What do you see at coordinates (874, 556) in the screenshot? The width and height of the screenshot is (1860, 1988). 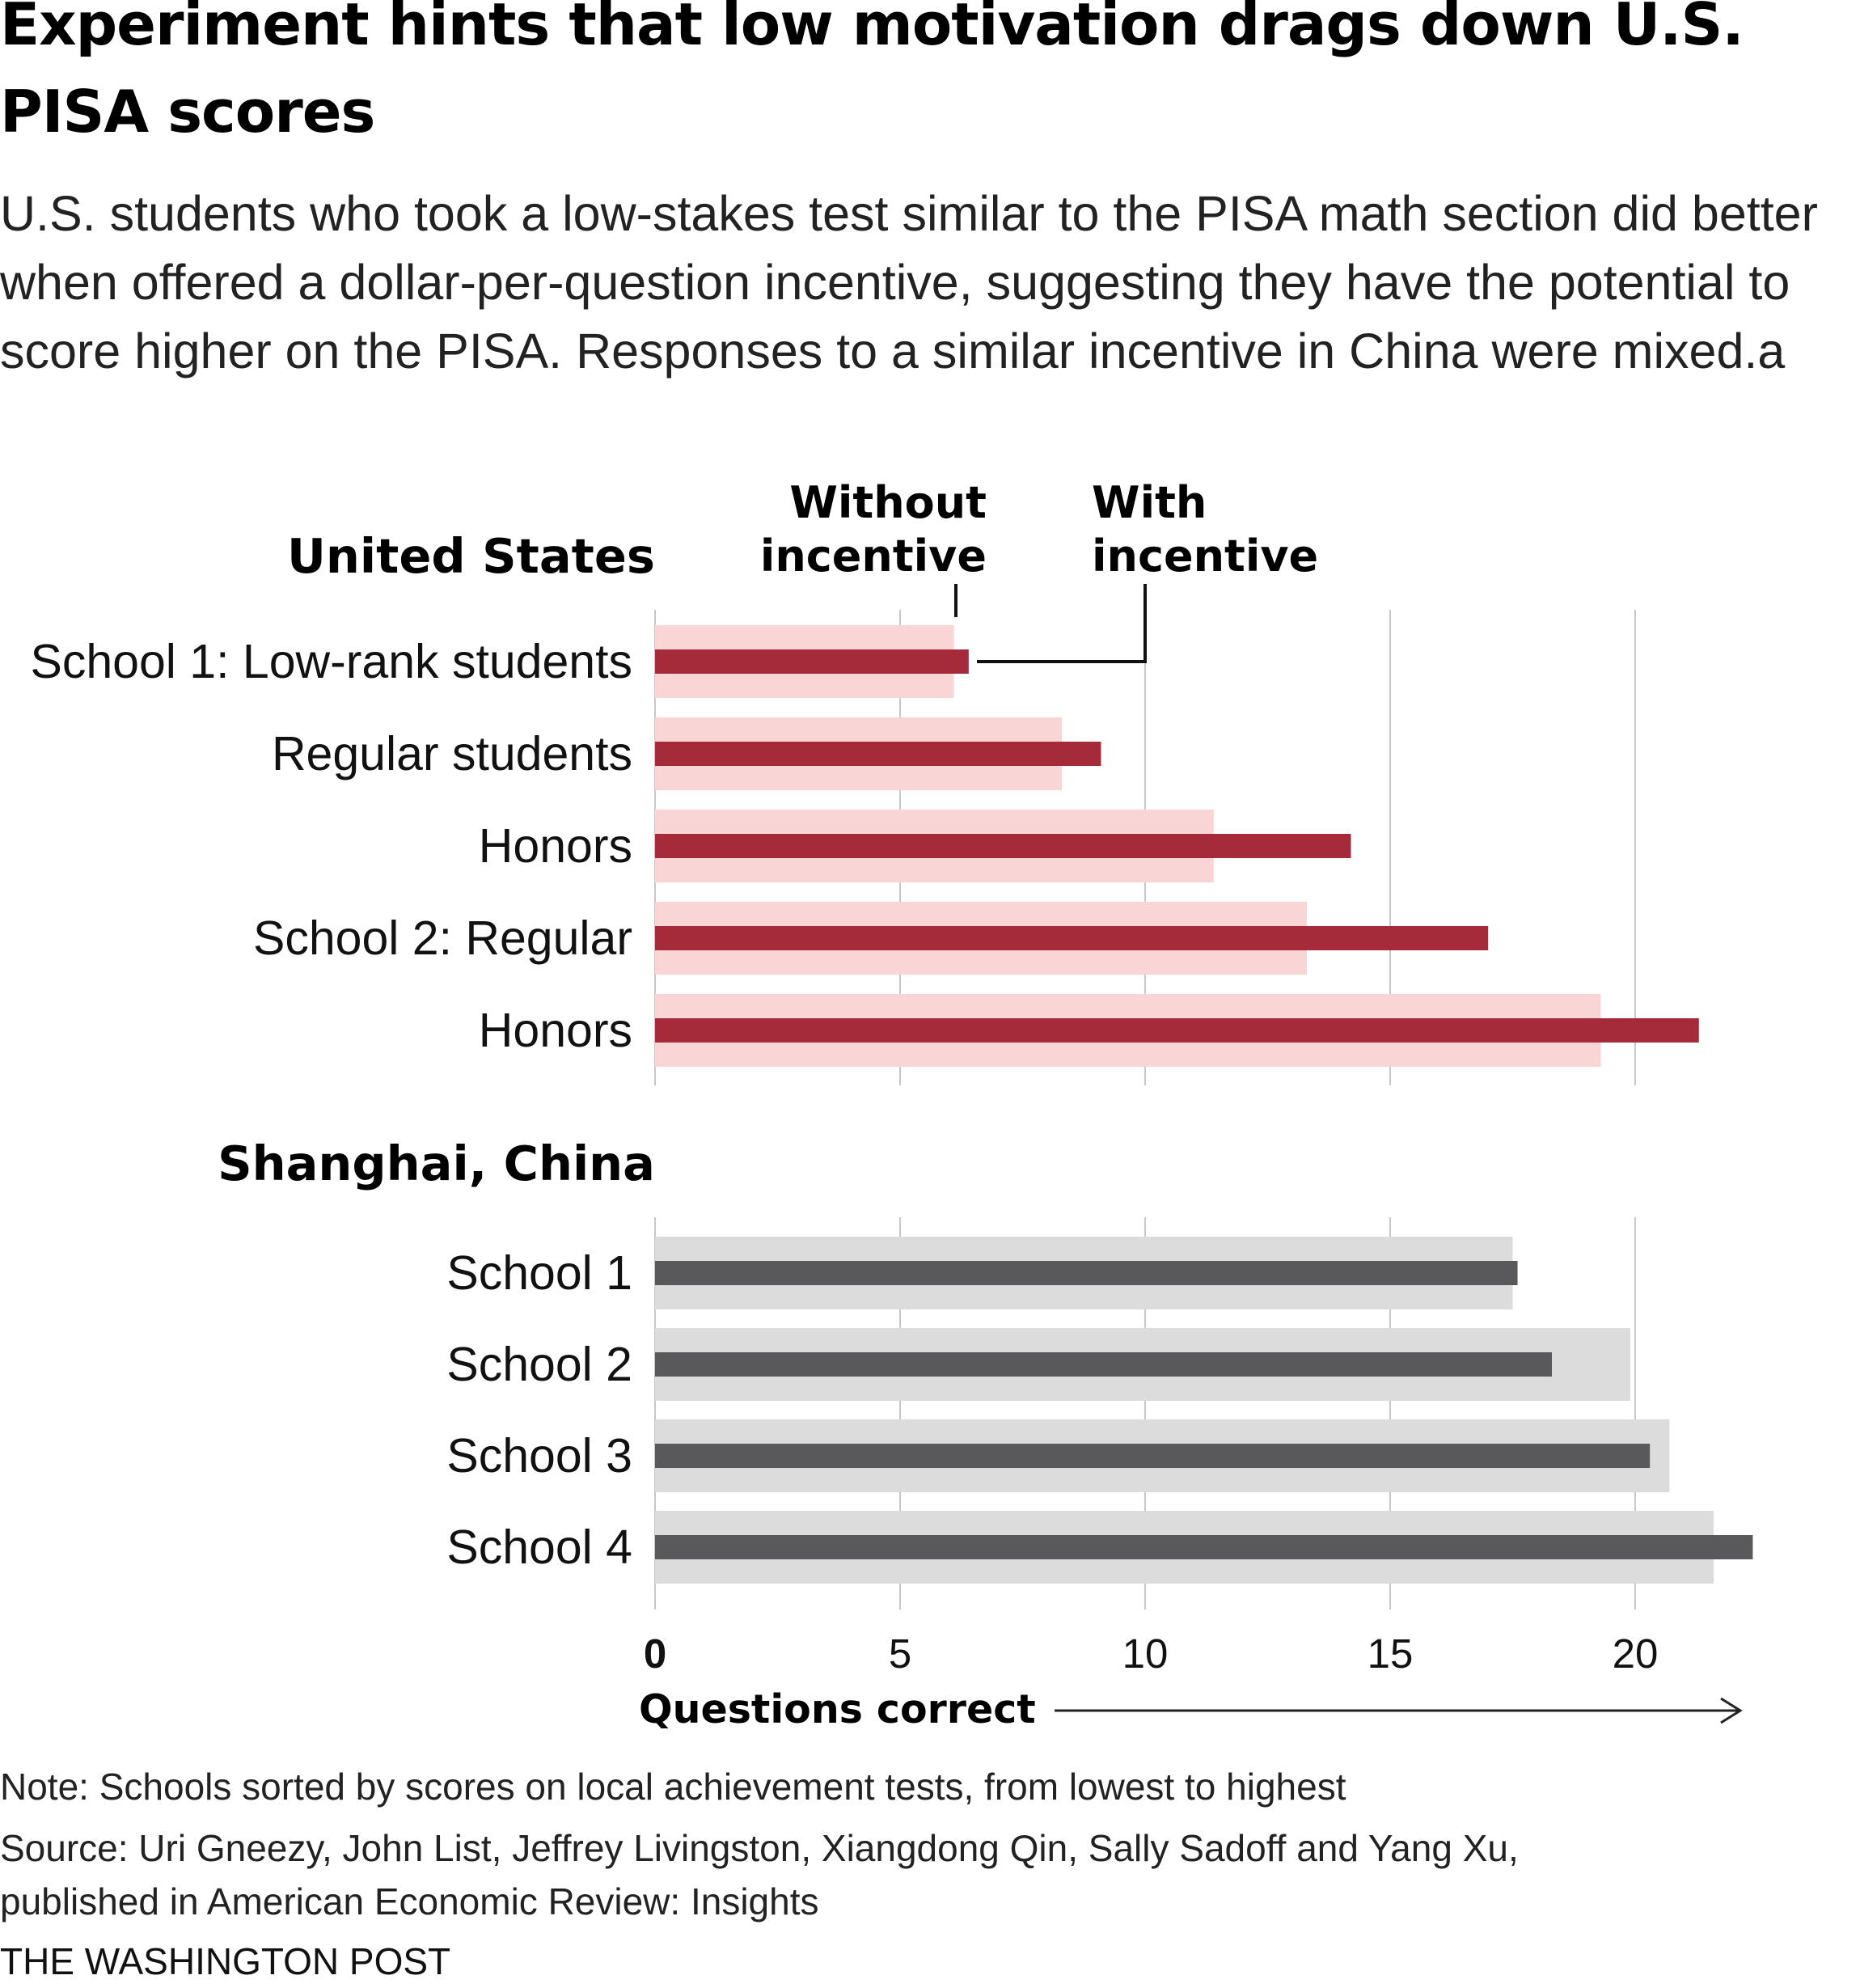 I see `legend-without-line2: incentive` at bounding box center [874, 556].